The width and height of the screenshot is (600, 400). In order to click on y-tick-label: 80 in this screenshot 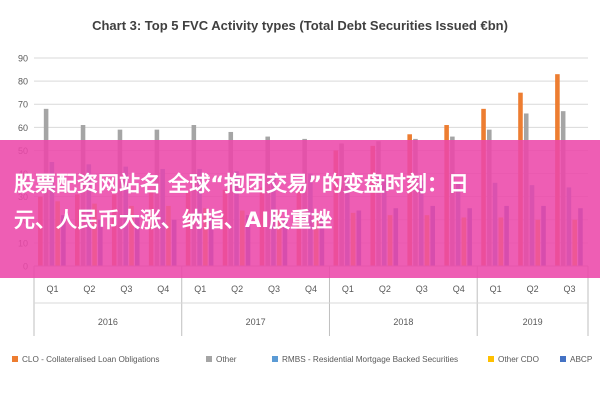, I will do `click(23, 82)`.